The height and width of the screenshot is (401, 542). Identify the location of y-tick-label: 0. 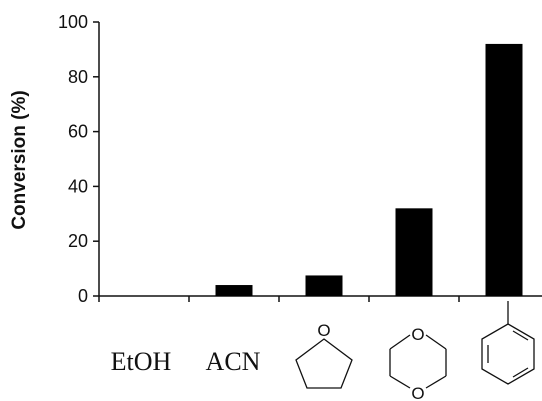
(83, 296).